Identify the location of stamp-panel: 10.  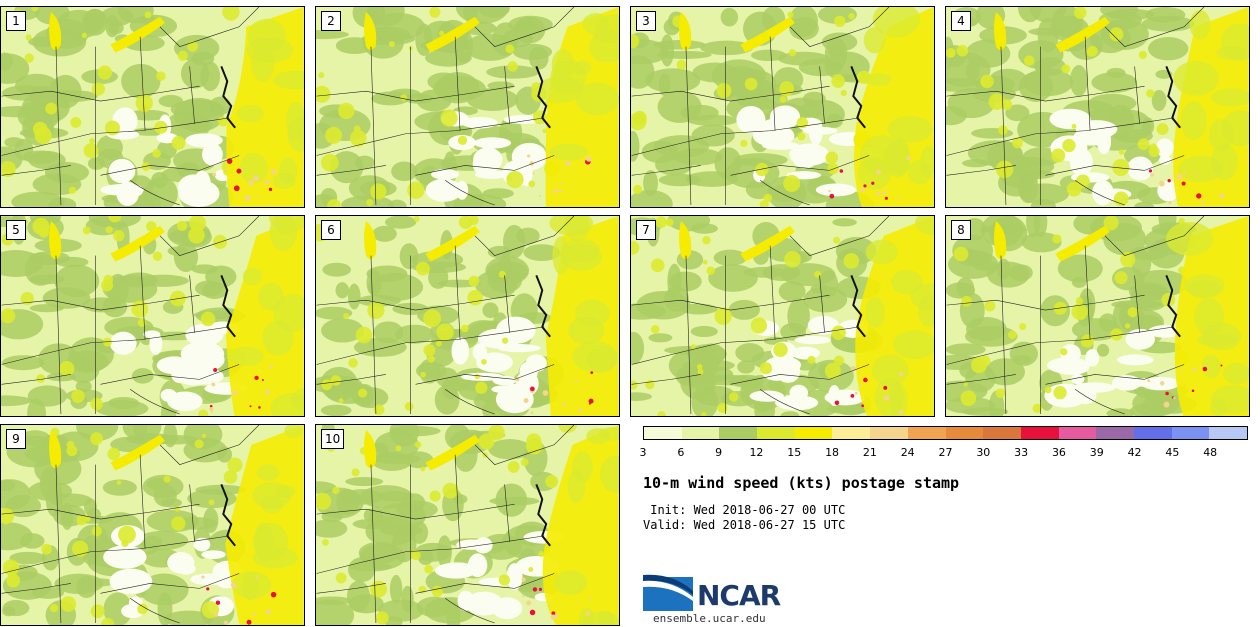
(467, 525).